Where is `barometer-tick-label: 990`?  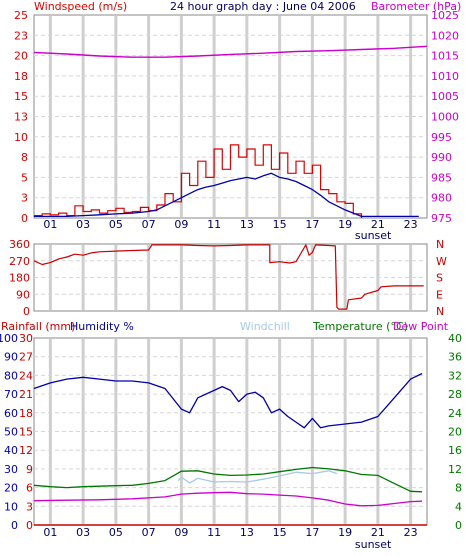 barometer-tick-label: 990 is located at coordinates (441, 157).